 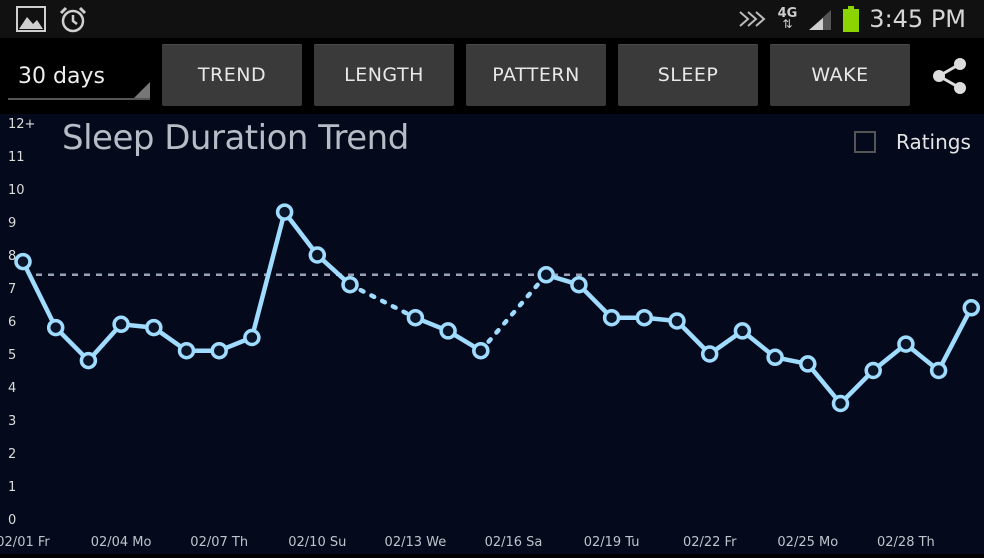 I want to click on gallery-icon, so click(x=31, y=19).